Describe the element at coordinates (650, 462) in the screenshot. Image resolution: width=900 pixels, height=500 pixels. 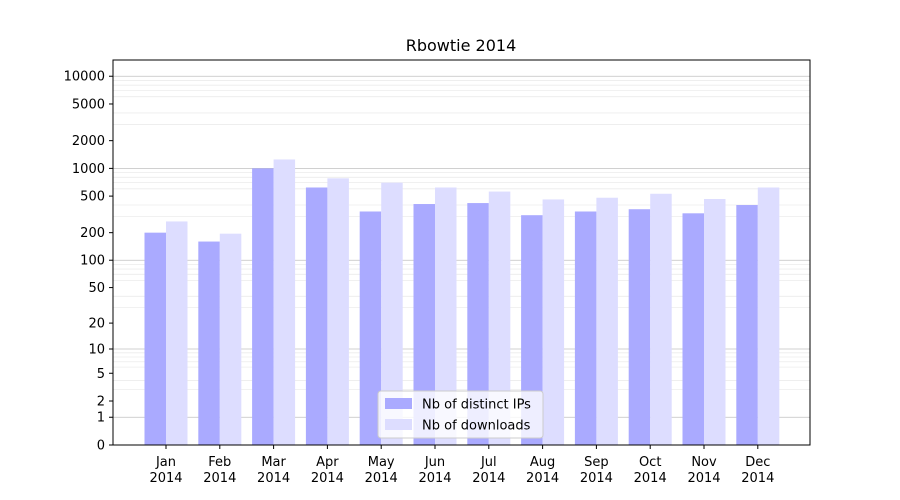
I see `x-tick-label-month: Oct` at that location.